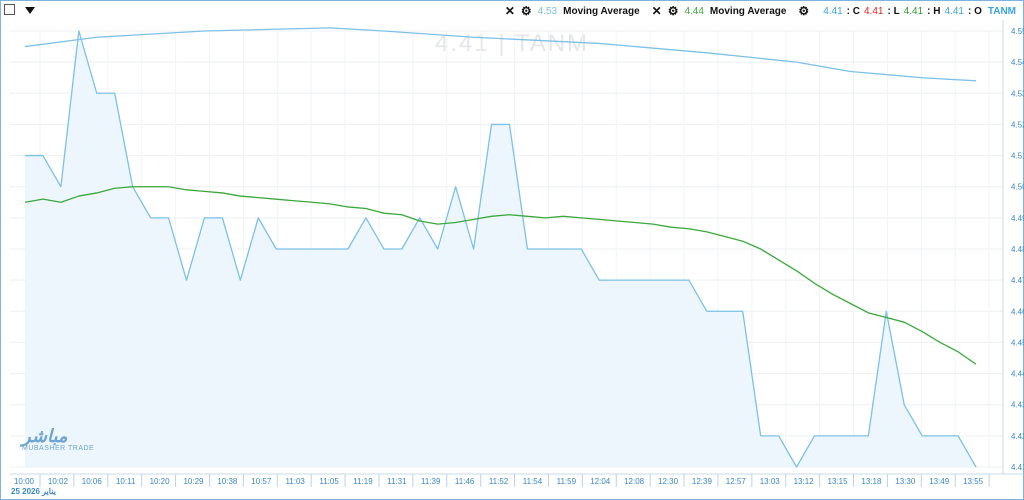  Describe the element at coordinates (1017, 436) in the screenshot. I see `y-tick-label: 4.42` at that location.